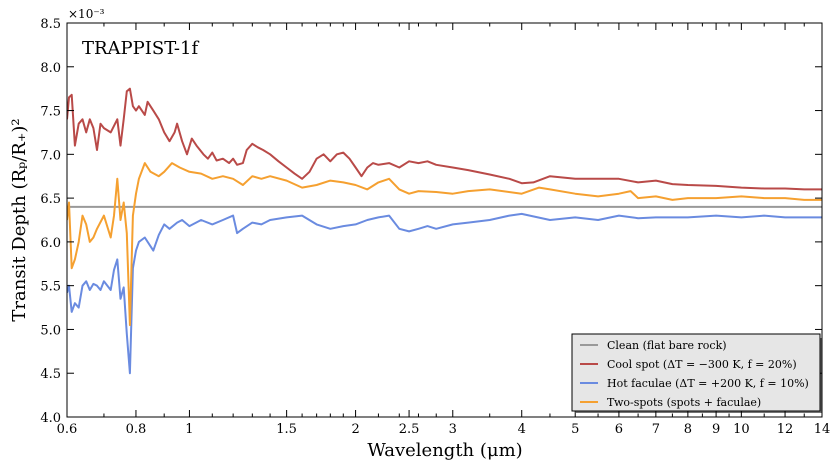  Describe the element at coordinates (444, 450) in the screenshot. I see `x-axis-title: Wavelength (μm)` at that location.